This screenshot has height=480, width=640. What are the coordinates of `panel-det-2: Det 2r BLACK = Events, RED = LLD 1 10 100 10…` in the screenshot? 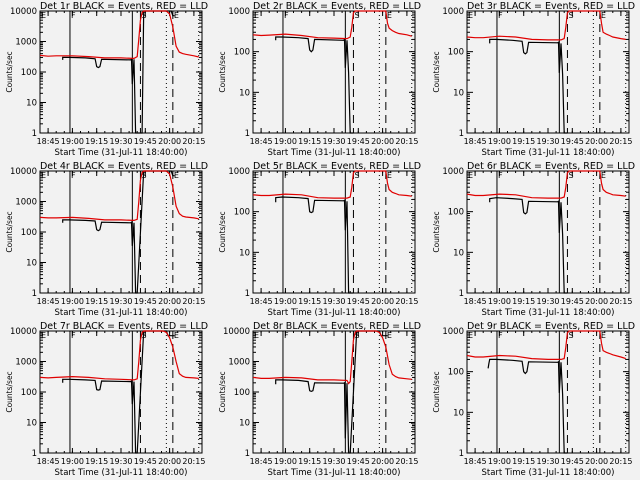 It's located at (319, 79).